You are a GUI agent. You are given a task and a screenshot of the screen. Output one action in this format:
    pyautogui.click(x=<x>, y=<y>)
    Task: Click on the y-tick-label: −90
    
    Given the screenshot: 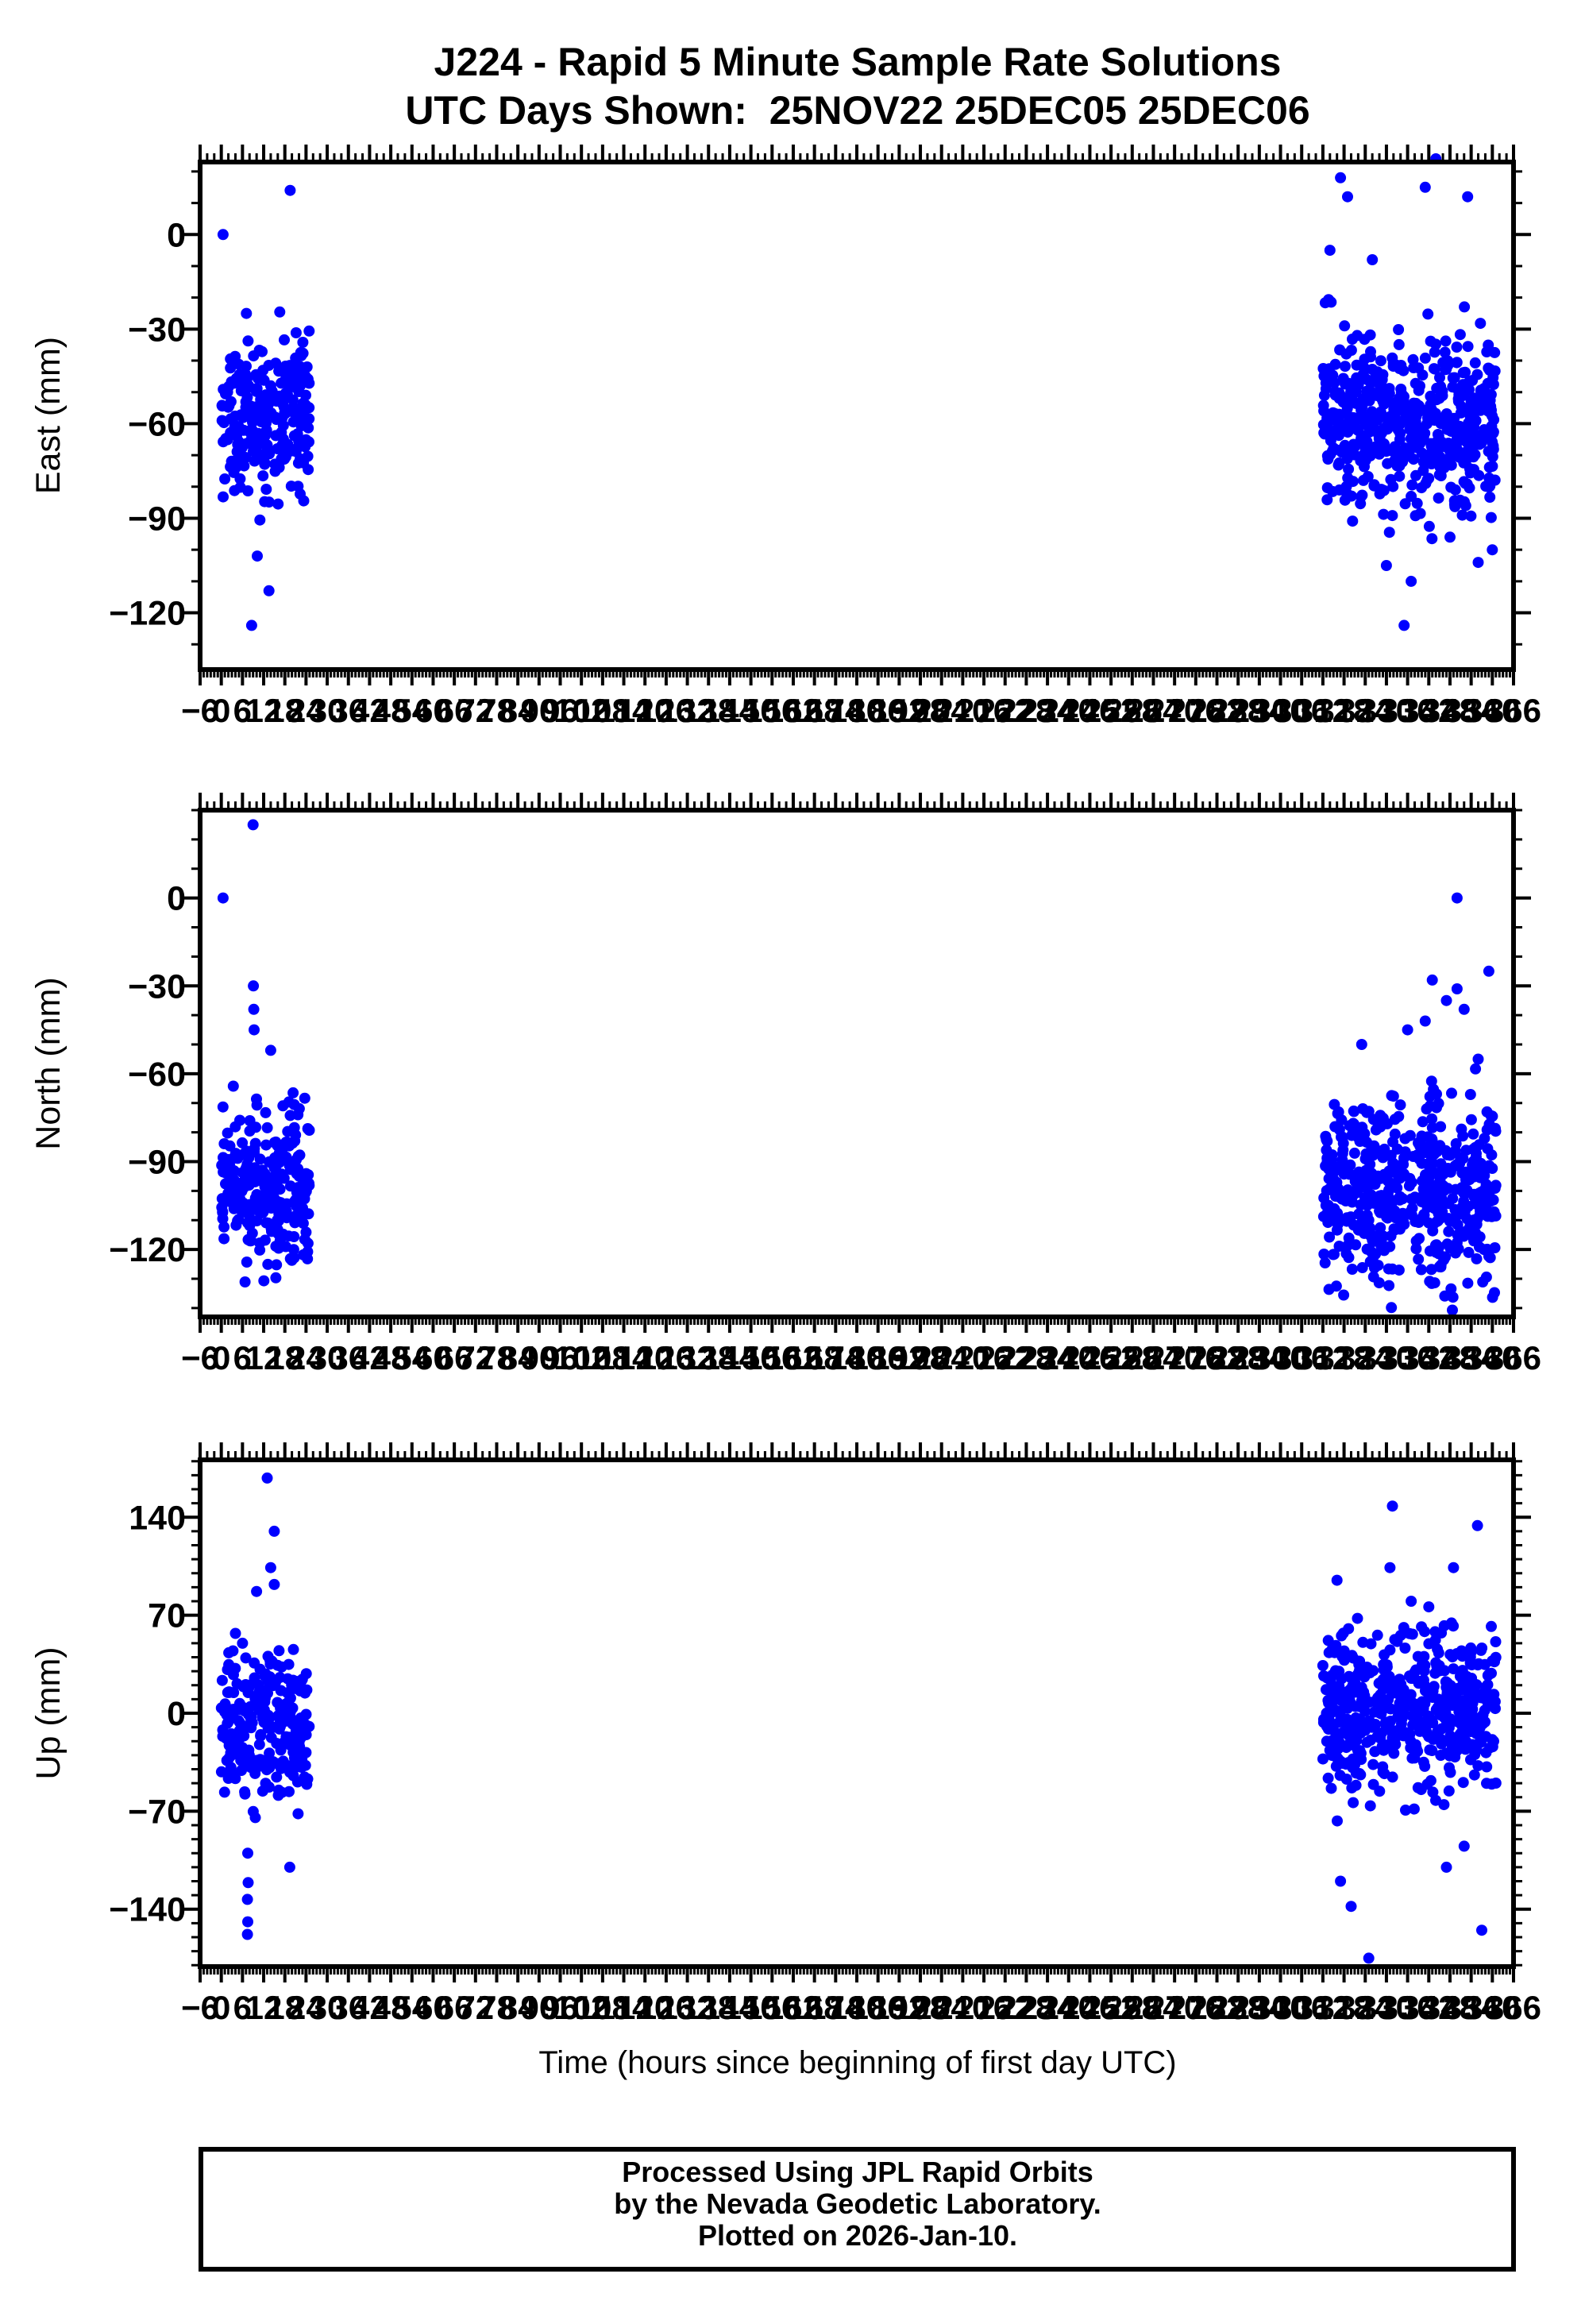 What is the action you would take?
    pyautogui.click(x=157, y=519)
    